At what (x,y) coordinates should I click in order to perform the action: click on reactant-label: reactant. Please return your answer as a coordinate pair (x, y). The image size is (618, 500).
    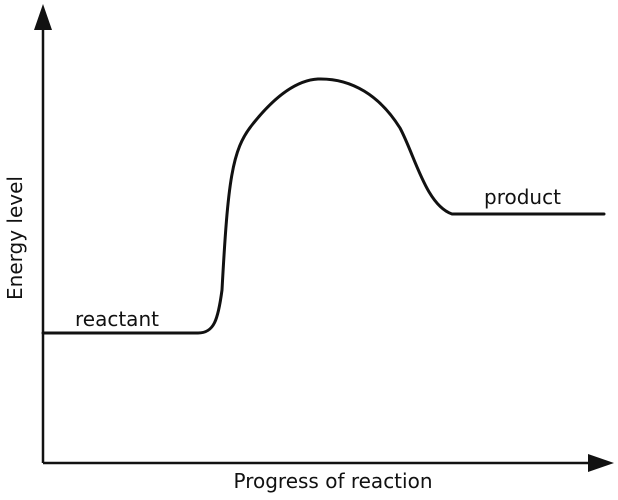
    Looking at the image, I should click on (117, 319).